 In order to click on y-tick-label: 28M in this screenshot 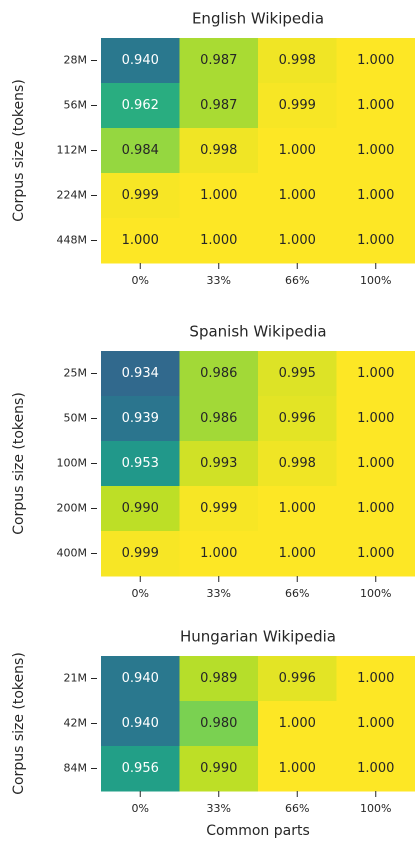, I will do `click(76, 60)`.